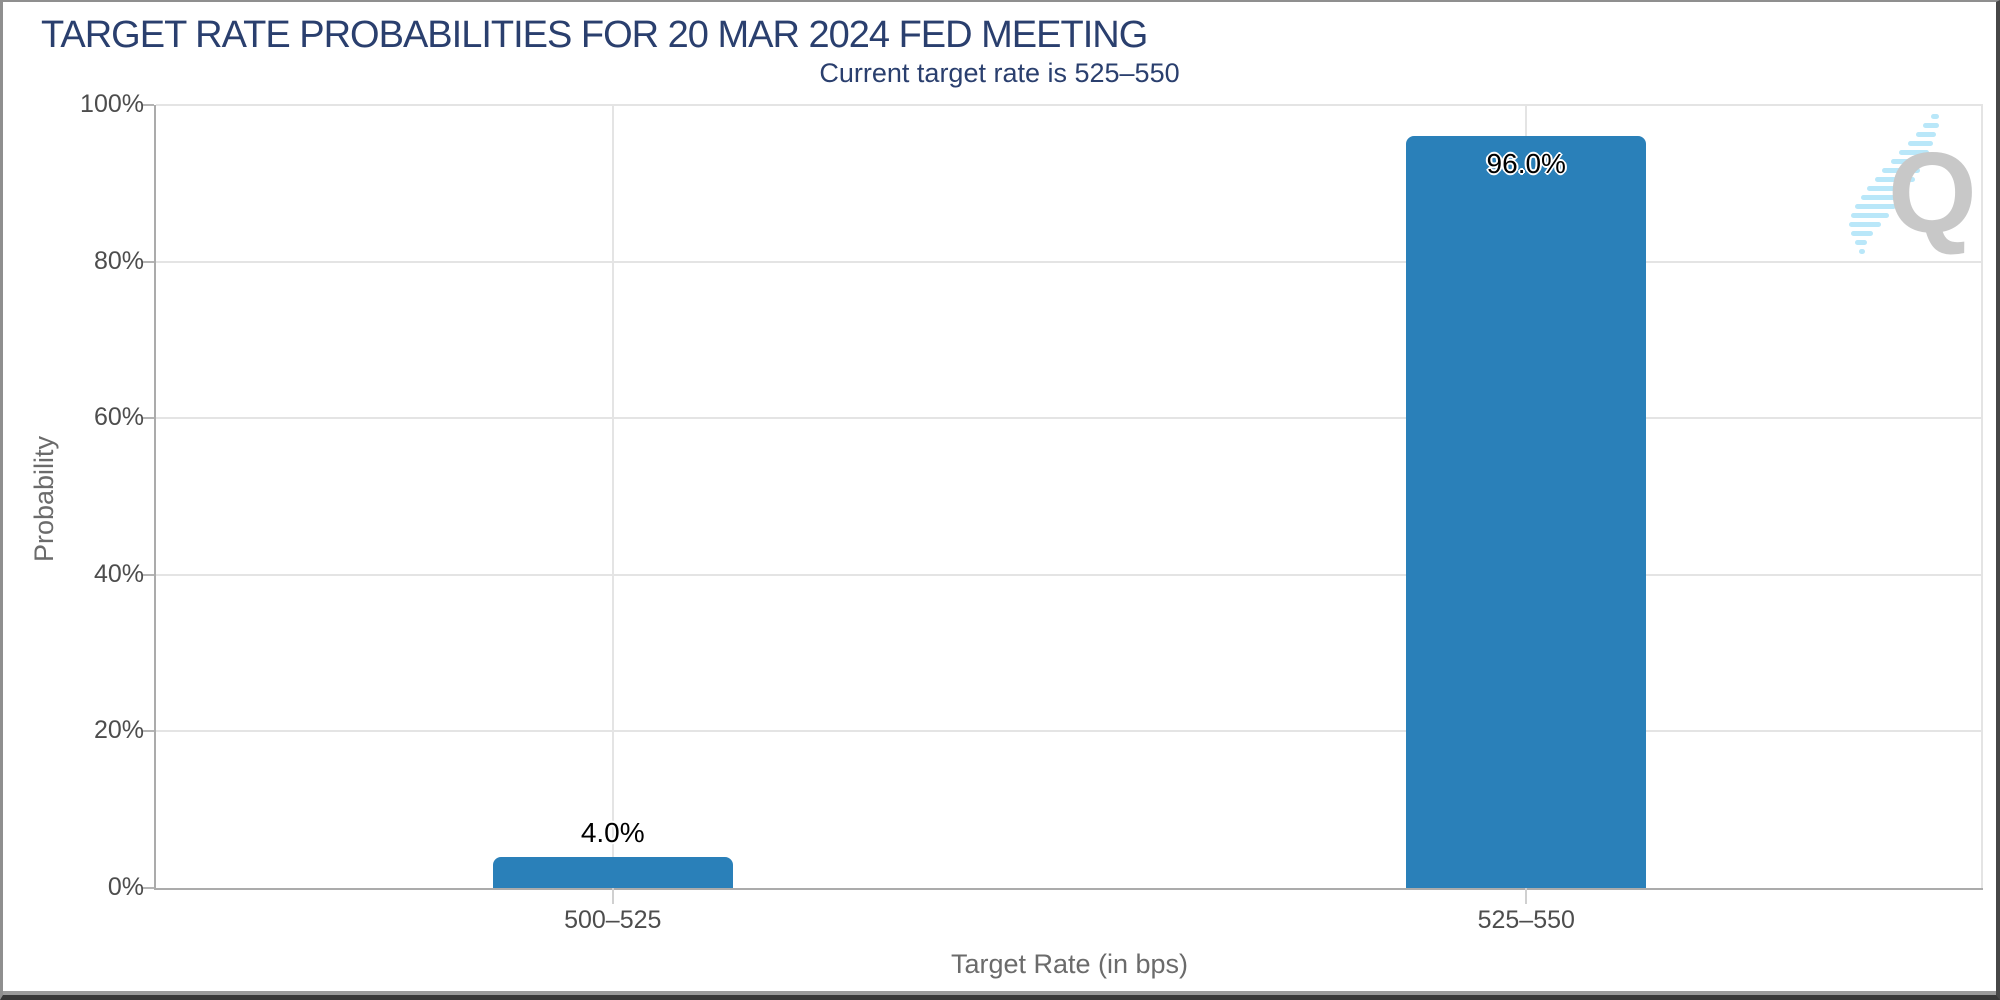 The width and height of the screenshot is (2000, 1000). Describe the element at coordinates (112, 104) in the screenshot. I see `y-tick-label: 100%` at that location.